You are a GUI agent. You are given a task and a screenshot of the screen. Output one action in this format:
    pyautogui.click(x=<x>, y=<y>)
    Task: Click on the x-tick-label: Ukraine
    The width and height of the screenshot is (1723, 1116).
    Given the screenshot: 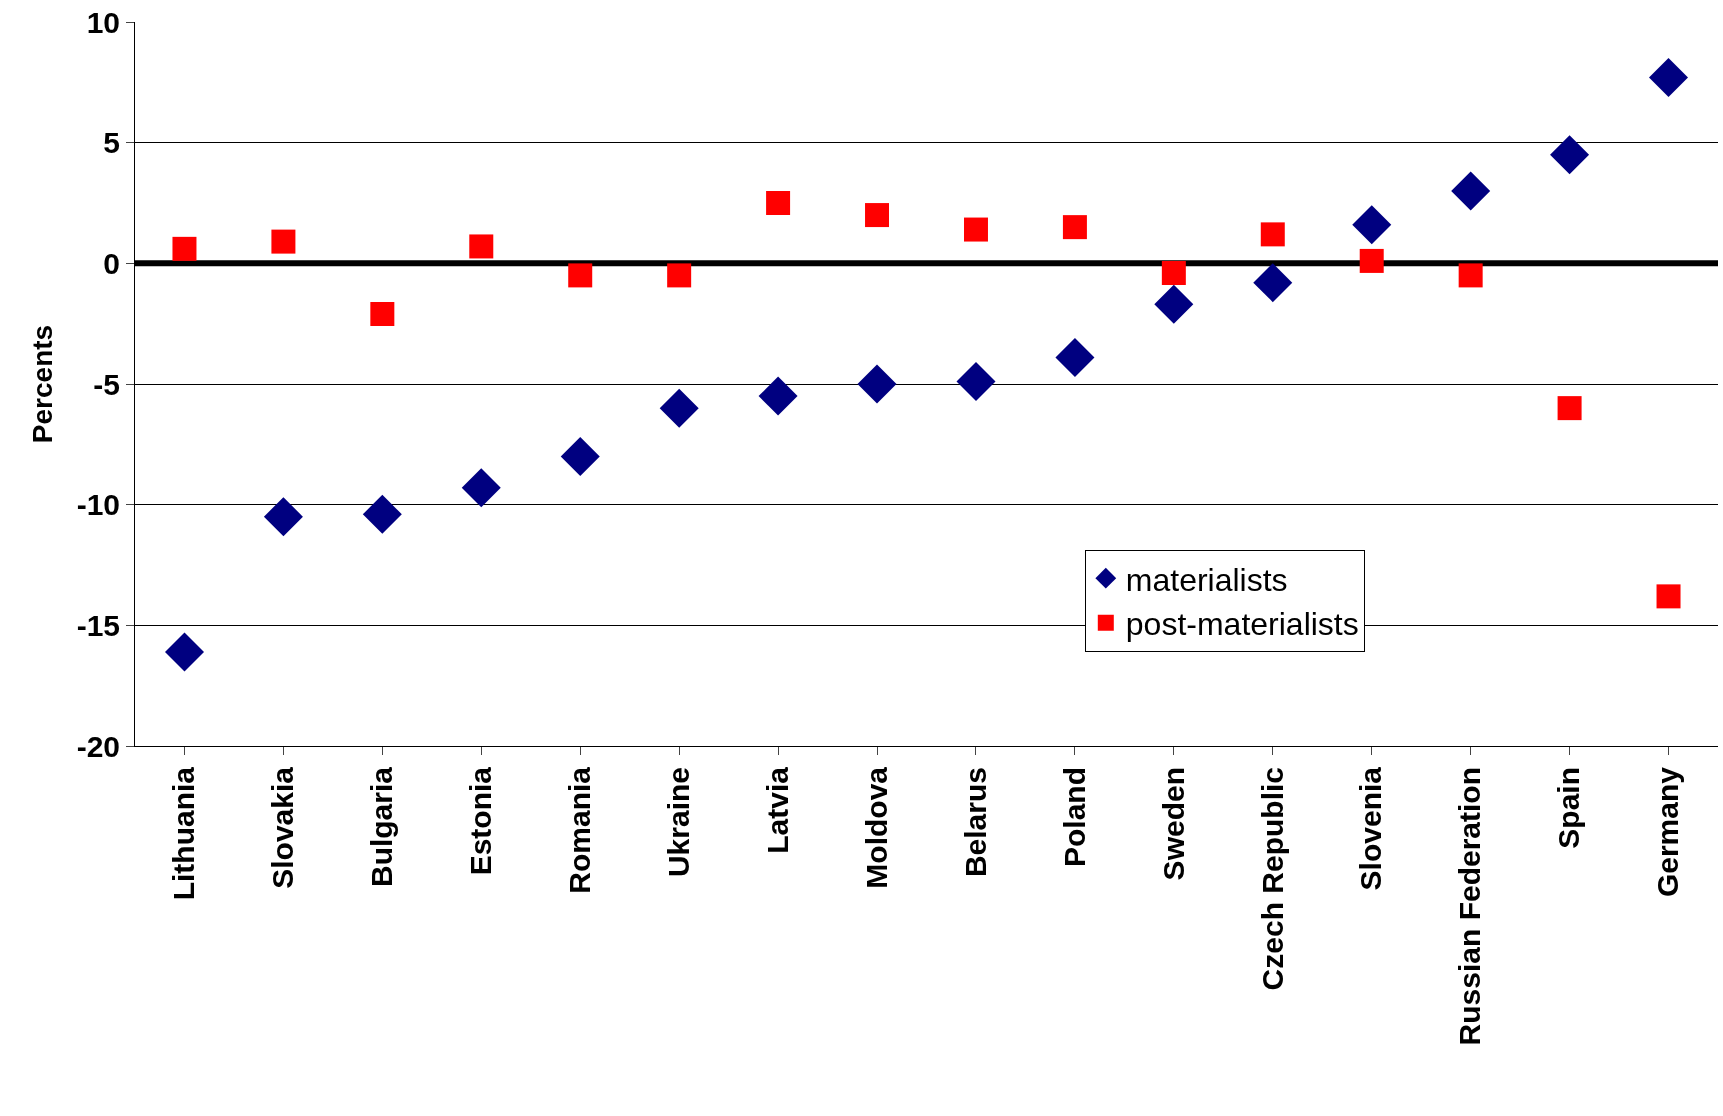 What is the action you would take?
    pyautogui.click(x=678, y=822)
    